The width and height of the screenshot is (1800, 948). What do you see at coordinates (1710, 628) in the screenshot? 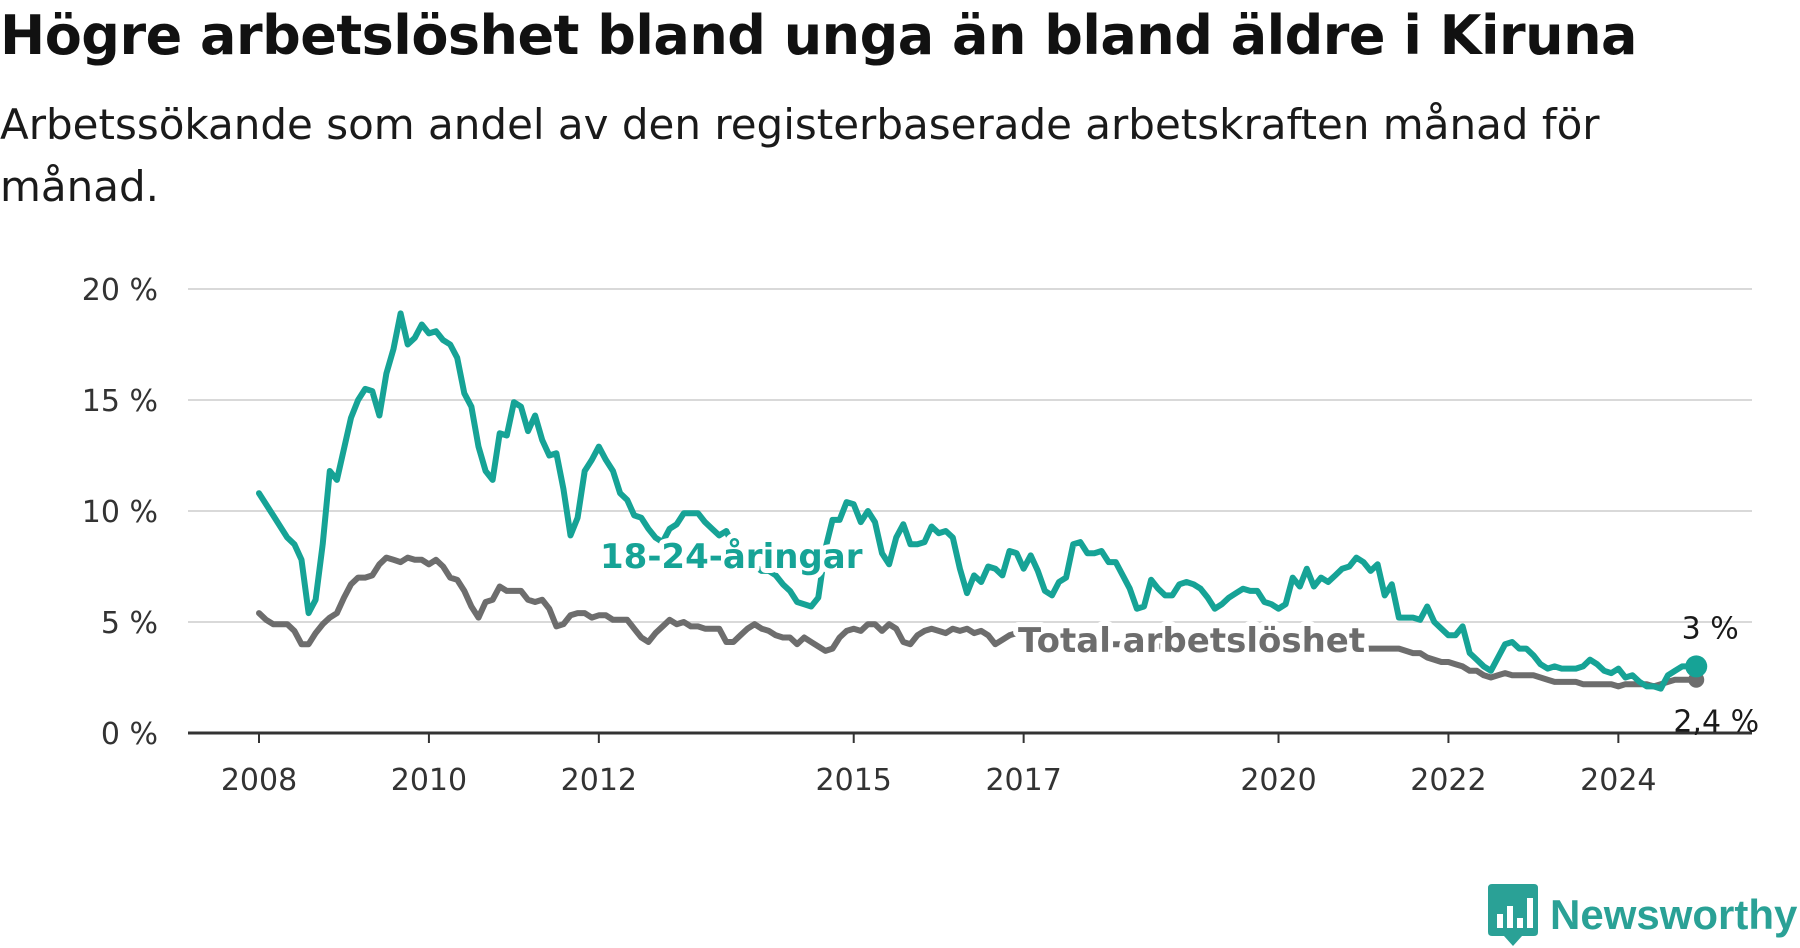
I see `end-value-label: 3 %` at bounding box center [1710, 628].